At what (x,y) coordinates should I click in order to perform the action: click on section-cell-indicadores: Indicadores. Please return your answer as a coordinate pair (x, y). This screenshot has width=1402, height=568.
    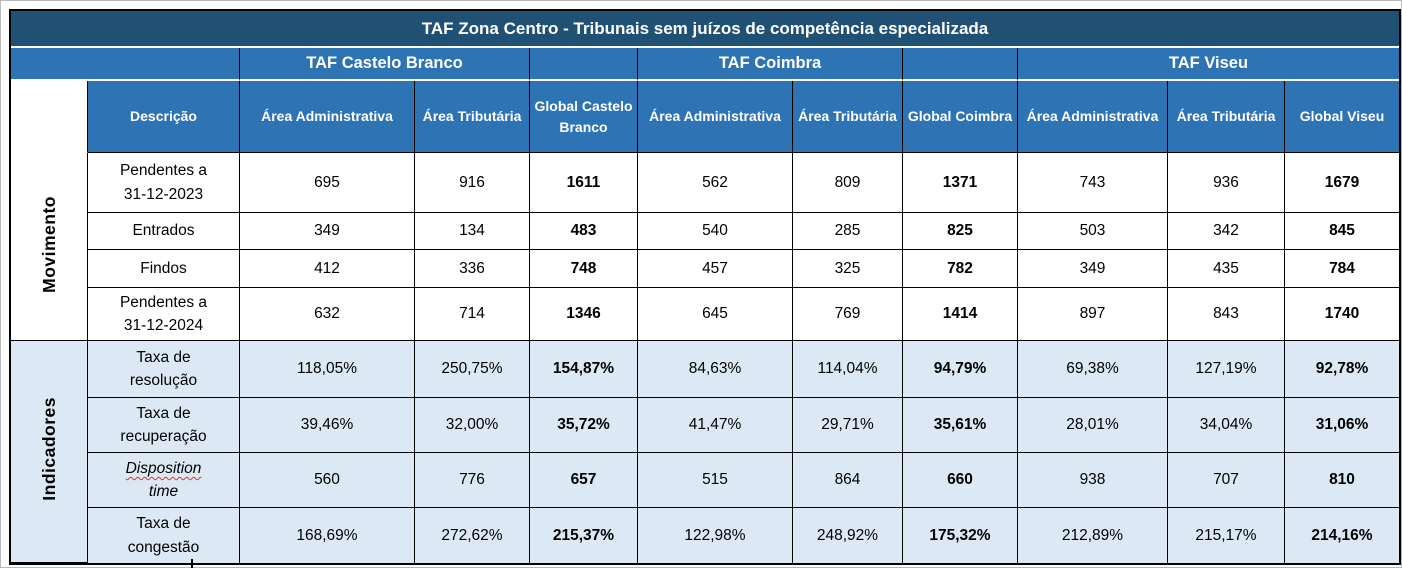
    Looking at the image, I should click on (49, 452).